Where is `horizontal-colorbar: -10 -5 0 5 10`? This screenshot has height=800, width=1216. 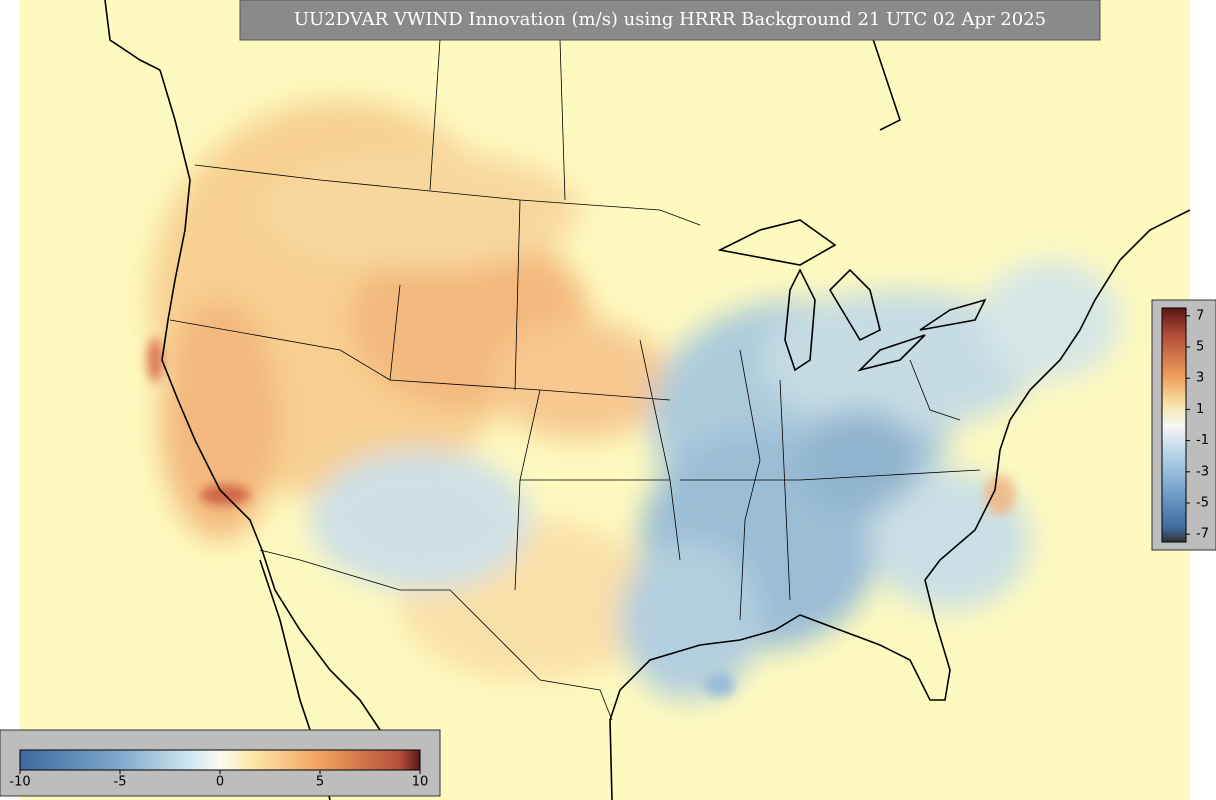 horizontal-colorbar: -10 -5 0 5 10 is located at coordinates (220, 763).